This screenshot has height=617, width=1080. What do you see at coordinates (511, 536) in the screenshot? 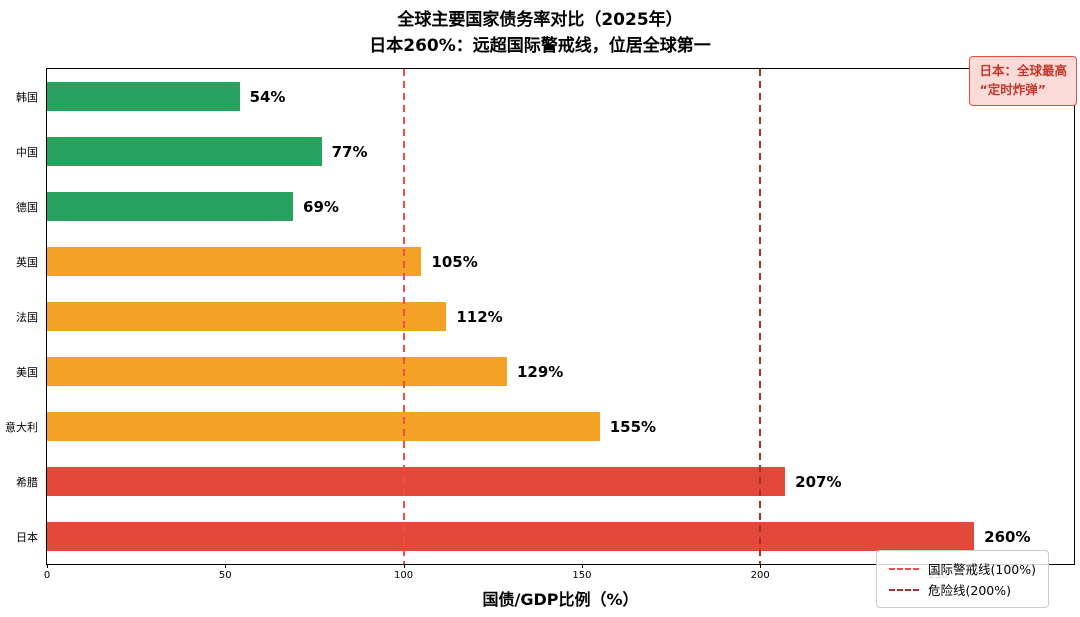
I see `bar-日本` at bounding box center [511, 536].